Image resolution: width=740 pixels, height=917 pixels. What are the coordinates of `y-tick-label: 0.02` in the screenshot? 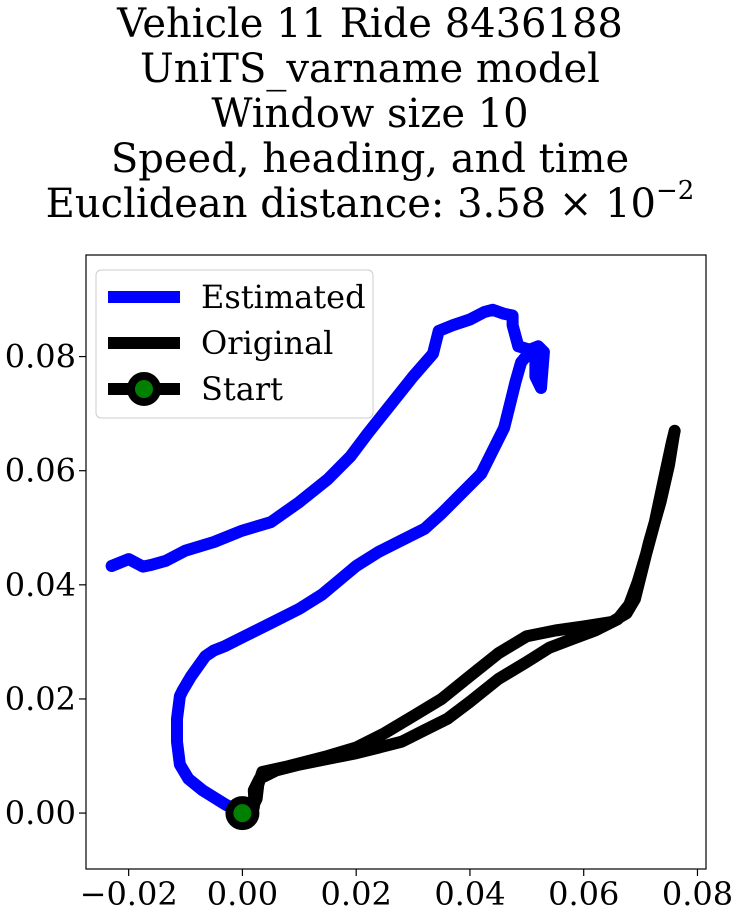 It's located at (40, 699).